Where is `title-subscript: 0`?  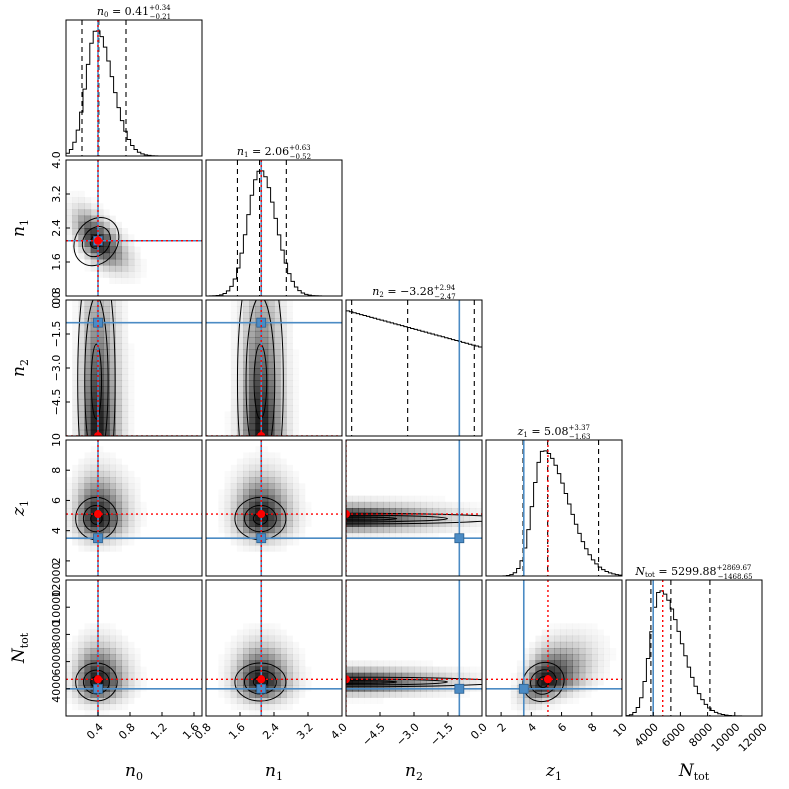
title-subscript: 0 is located at coordinates (106, 15).